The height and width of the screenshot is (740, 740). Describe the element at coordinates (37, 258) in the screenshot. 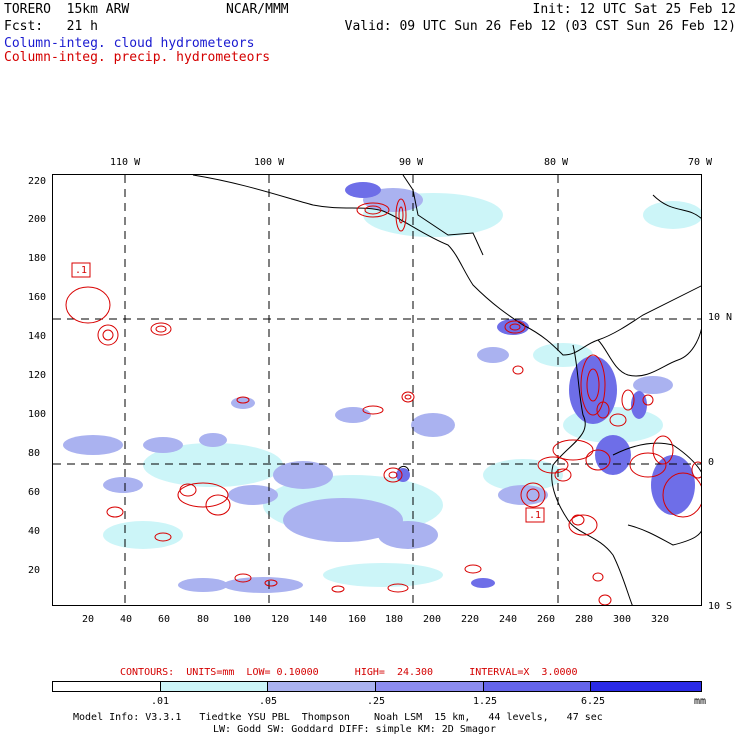

I see `y-tick: 180` at that location.